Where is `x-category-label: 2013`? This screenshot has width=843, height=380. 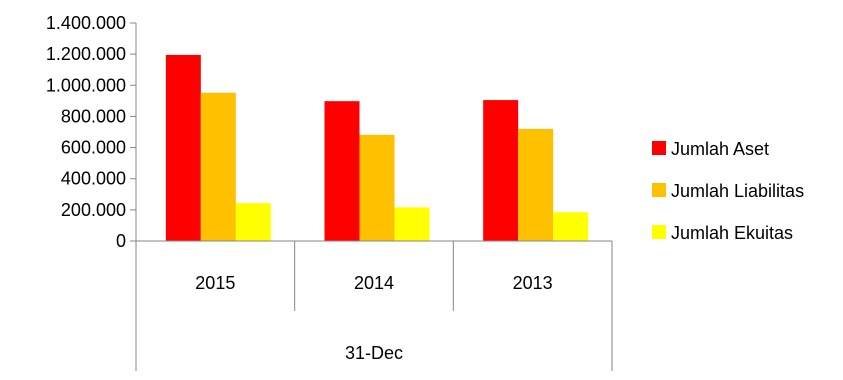 x-category-label: 2013 is located at coordinates (533, 283).